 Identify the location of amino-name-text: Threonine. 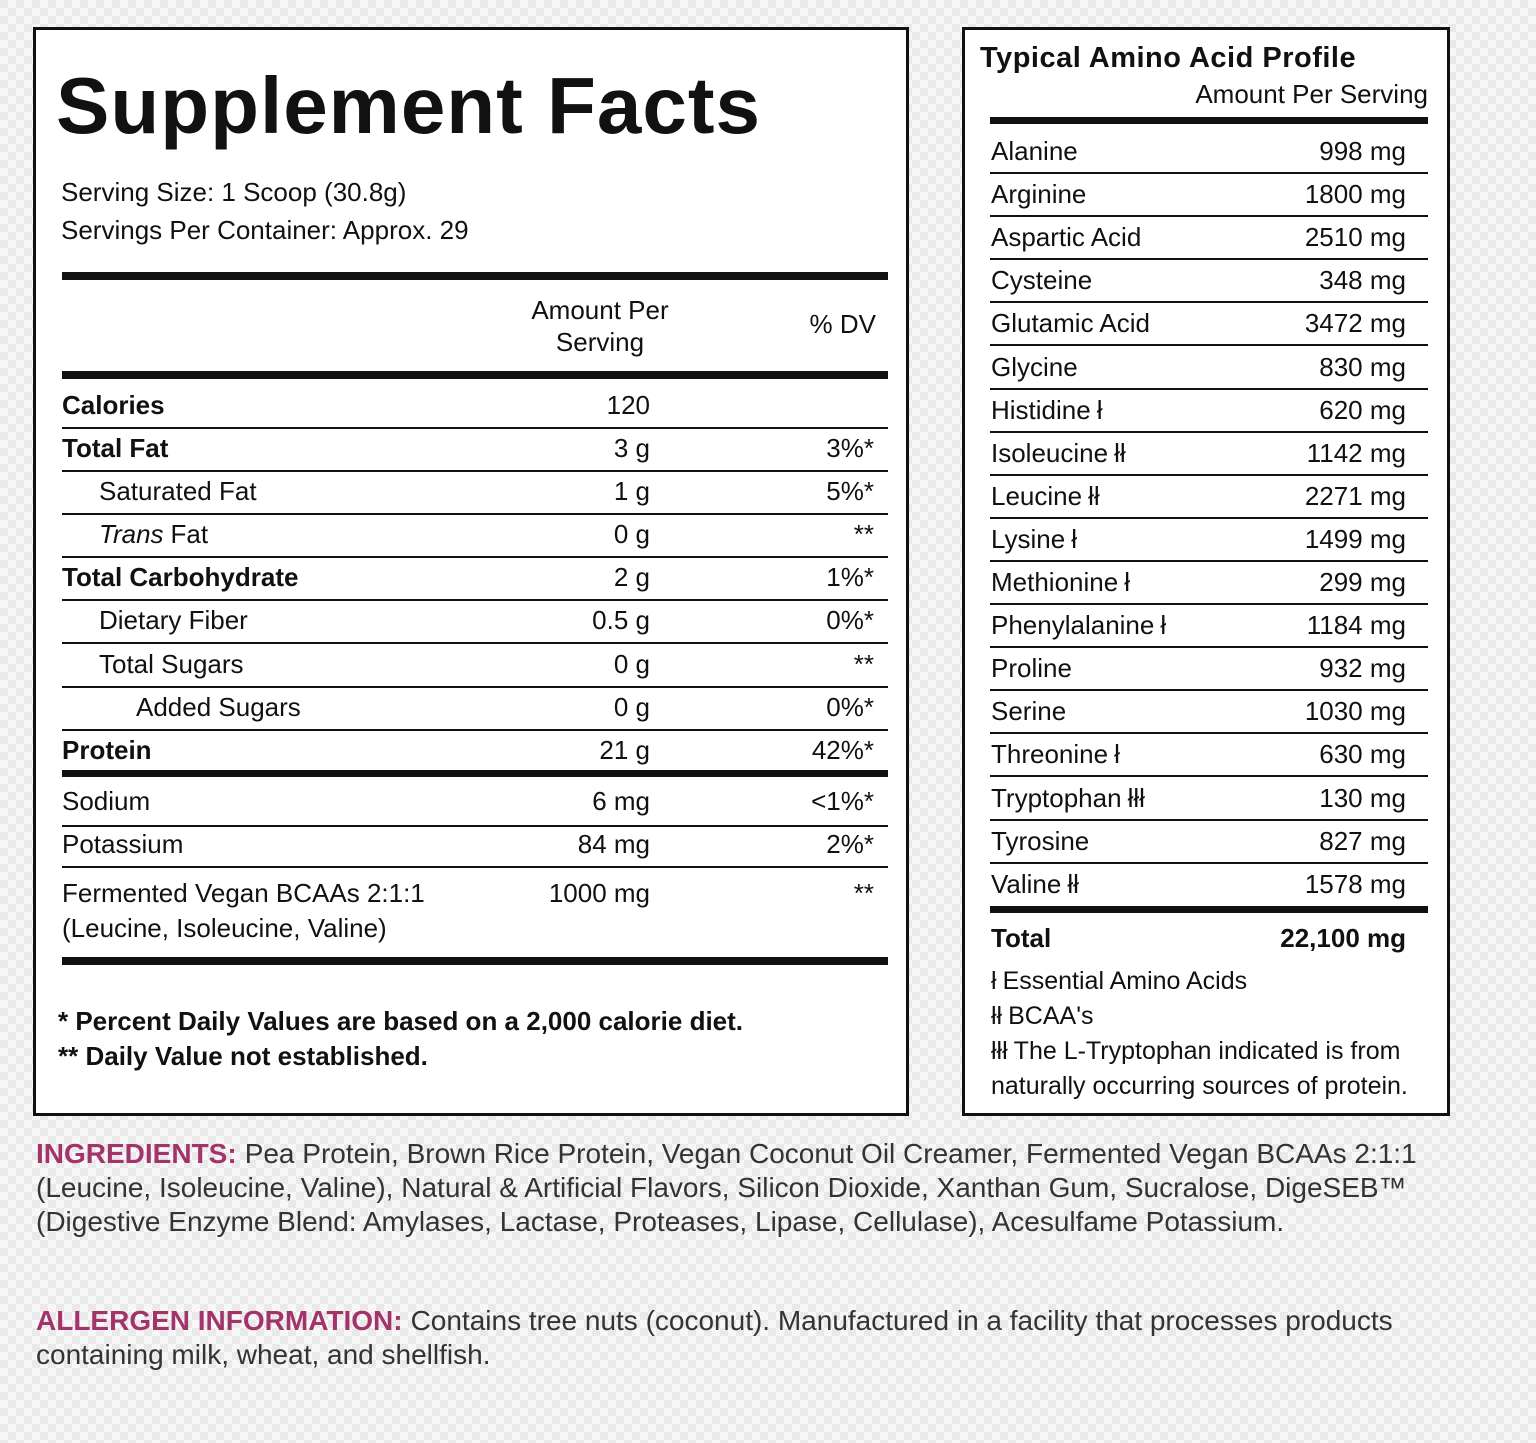
(1050, 754).